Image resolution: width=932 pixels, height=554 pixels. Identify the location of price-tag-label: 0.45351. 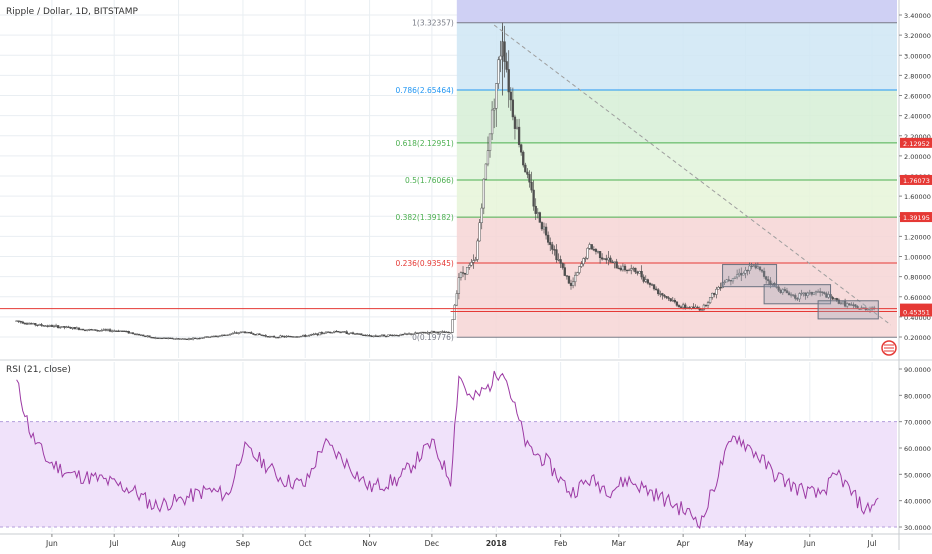
(916, 312).